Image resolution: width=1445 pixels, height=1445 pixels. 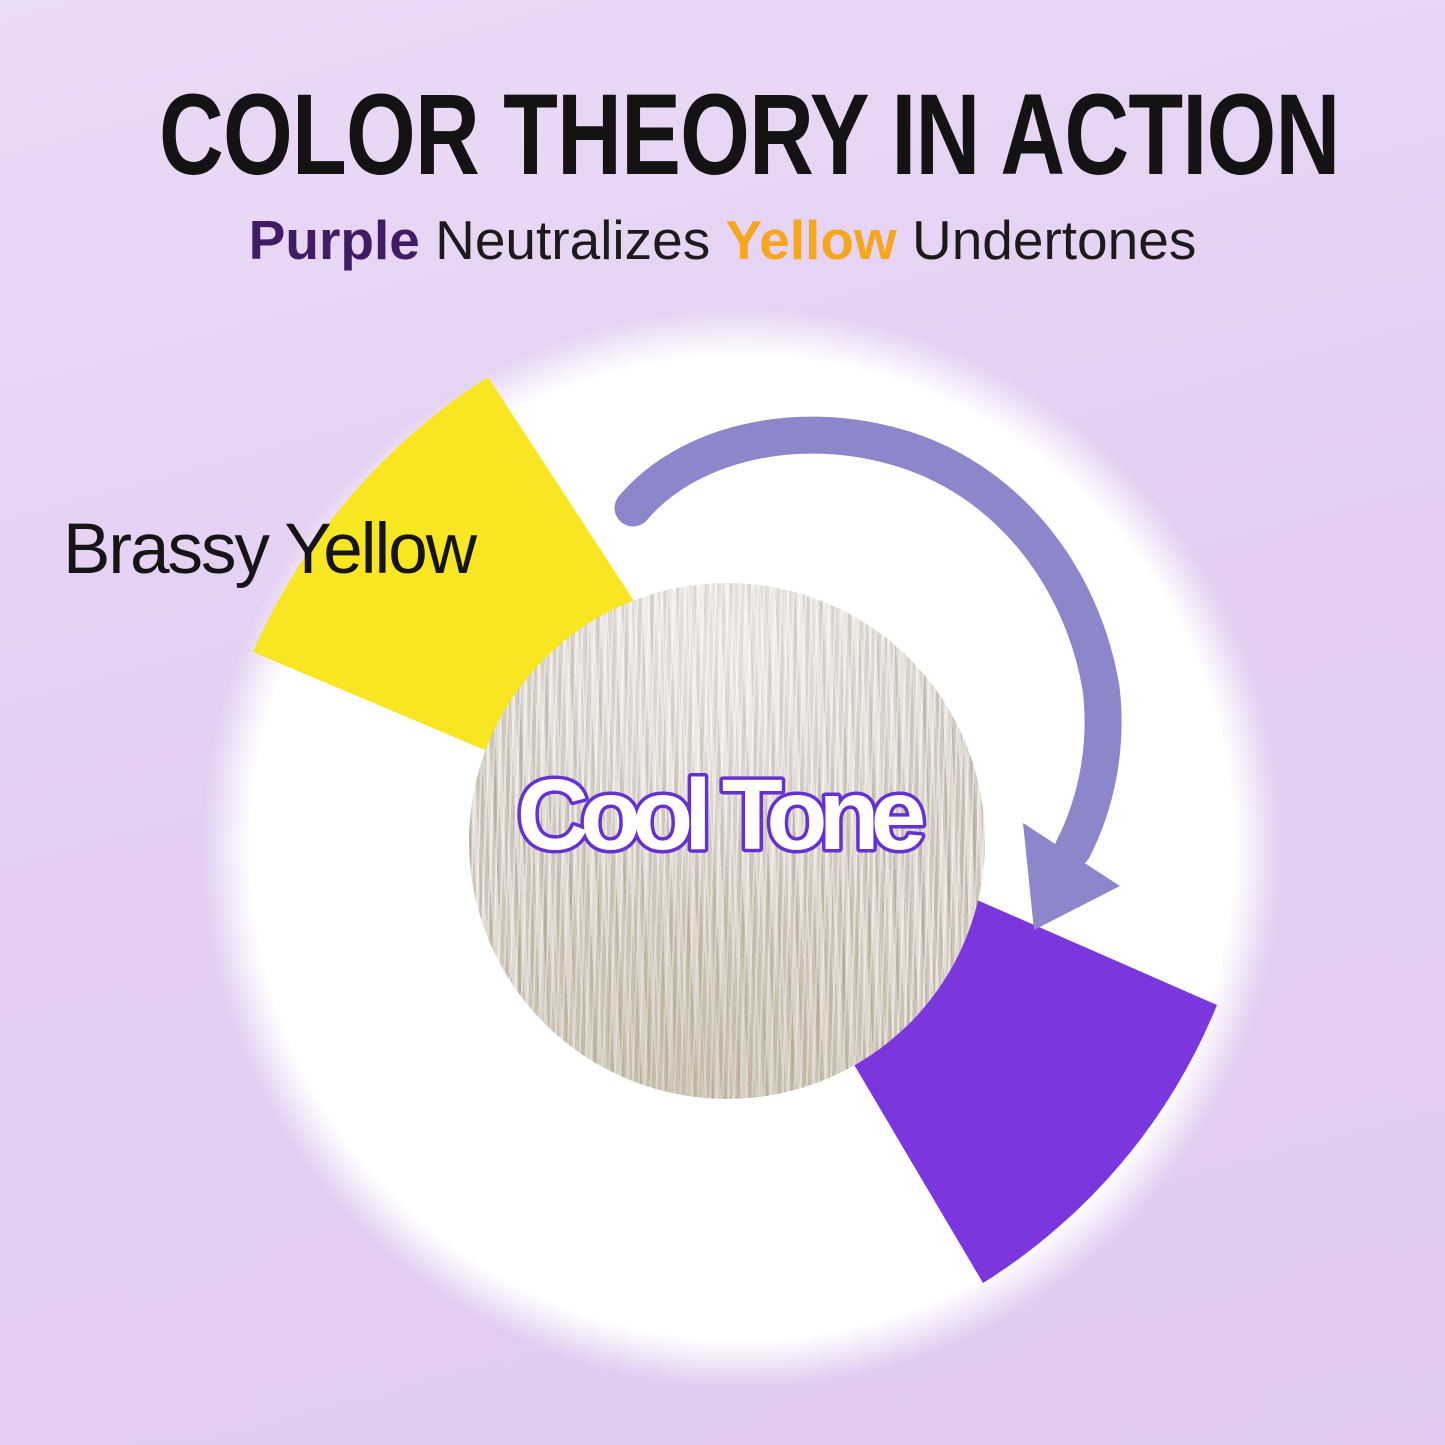 I want to click on page-title: COLOR THEORY IN ACTION, so click(x=749, y=135).